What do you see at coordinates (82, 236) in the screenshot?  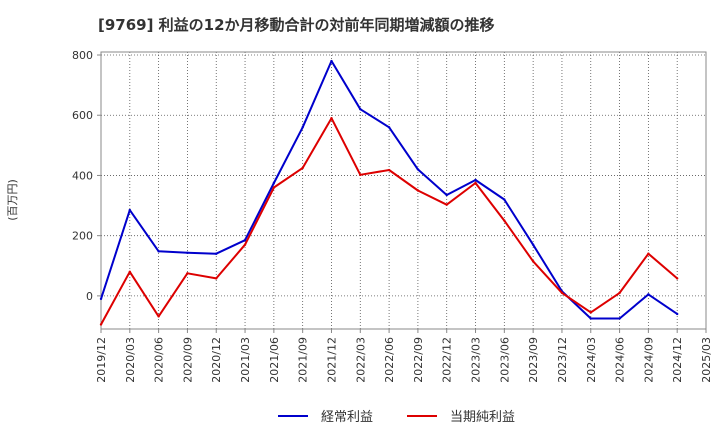 I see `y-tick-label: 200` at bounding box center [82, 236].